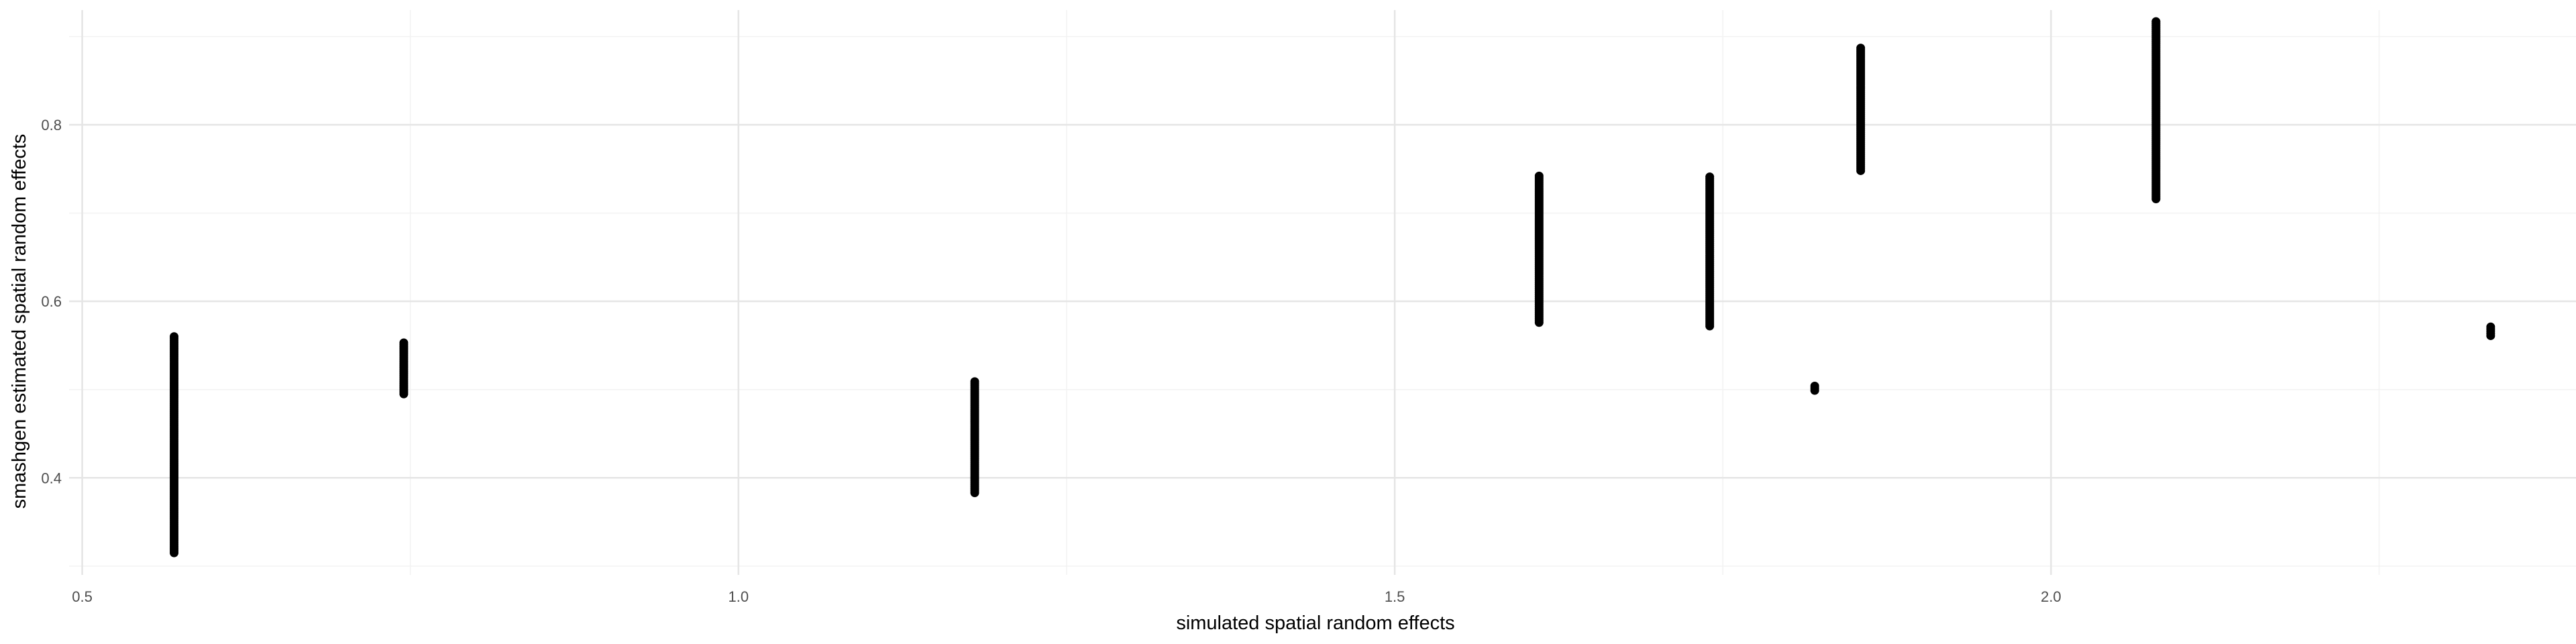  I want to click on y-tick-label: 0.6, so click(51, 301).